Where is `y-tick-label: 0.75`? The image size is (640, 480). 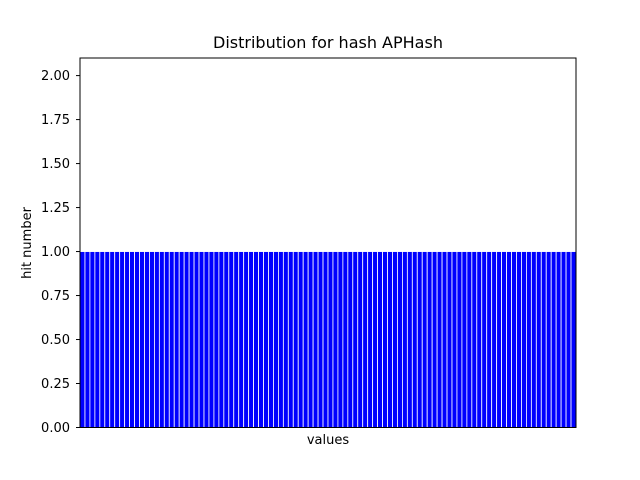
y-tick-label: 0.75 is located at coordinates (55, 296).